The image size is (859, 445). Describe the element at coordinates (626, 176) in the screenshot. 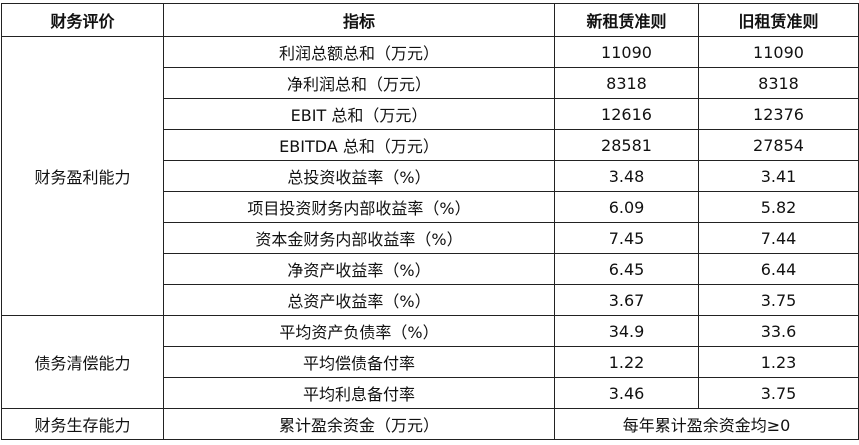

I see `new-standard-value: 3.48` at that location.